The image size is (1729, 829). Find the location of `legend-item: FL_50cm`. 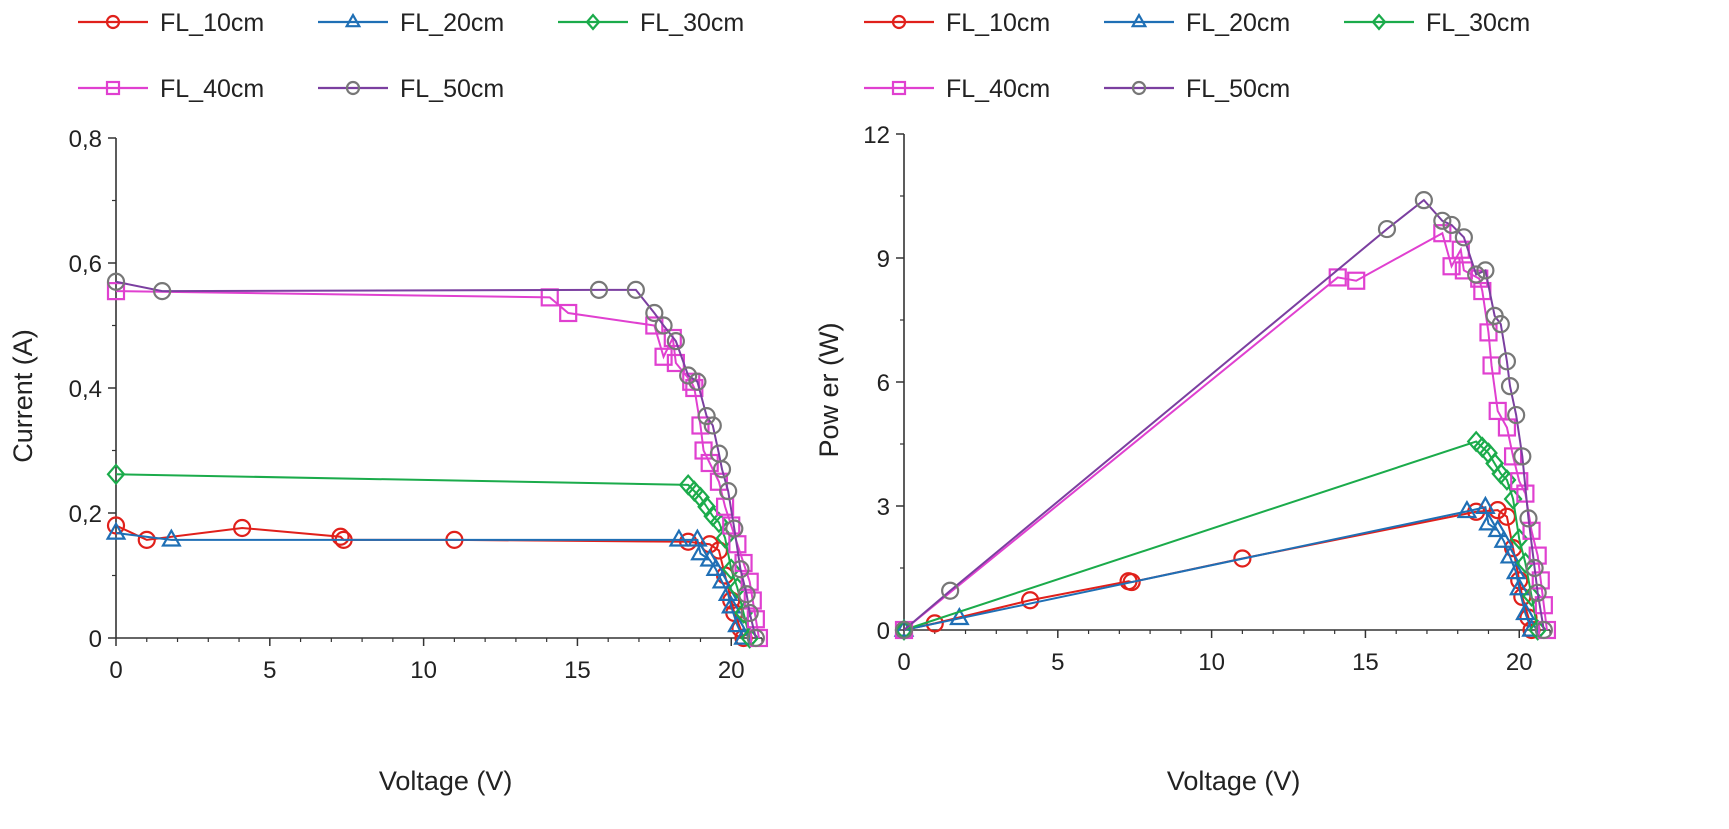

legend-item: FL_50cm is located at coordinates (411, 89).